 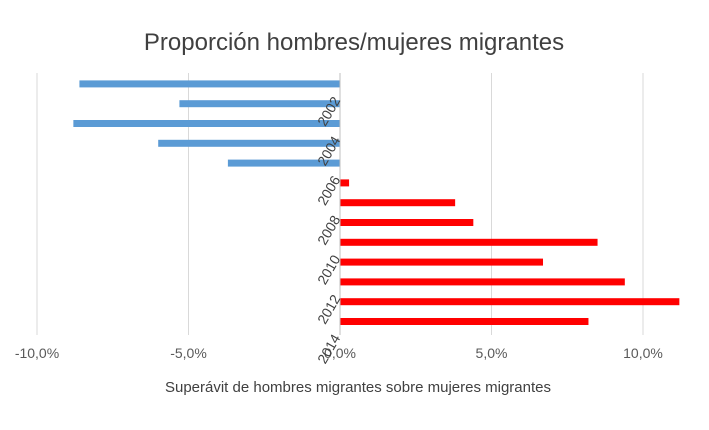 I want to click on bar-2003, so click(x=207, y=123).